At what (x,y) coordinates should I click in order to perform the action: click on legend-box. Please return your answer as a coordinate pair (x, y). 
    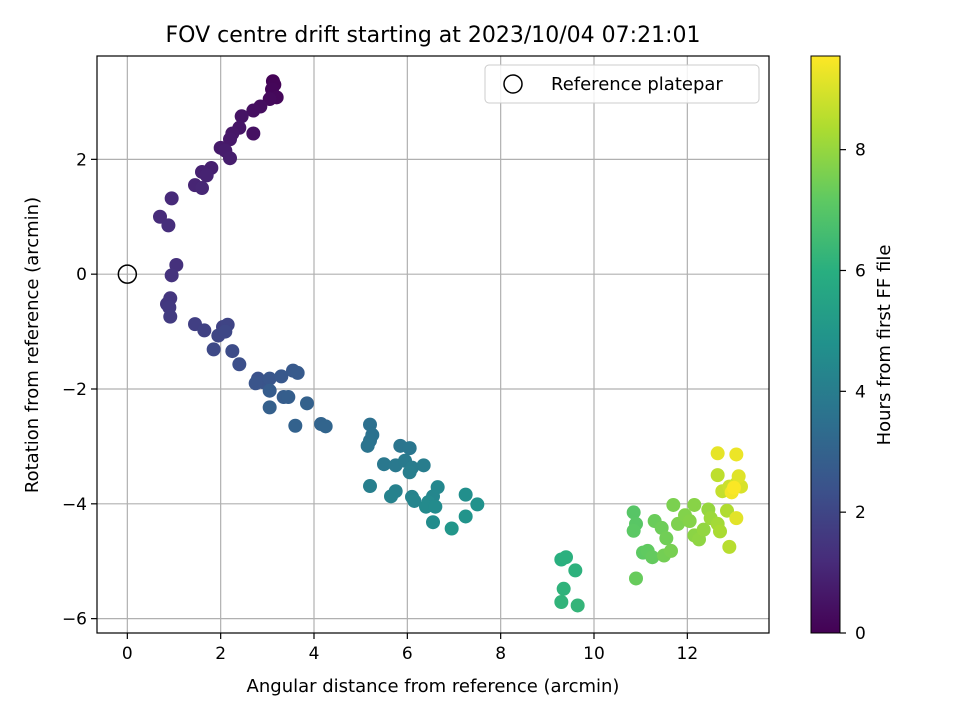
    Looking at the image, I should click on (622, 84).